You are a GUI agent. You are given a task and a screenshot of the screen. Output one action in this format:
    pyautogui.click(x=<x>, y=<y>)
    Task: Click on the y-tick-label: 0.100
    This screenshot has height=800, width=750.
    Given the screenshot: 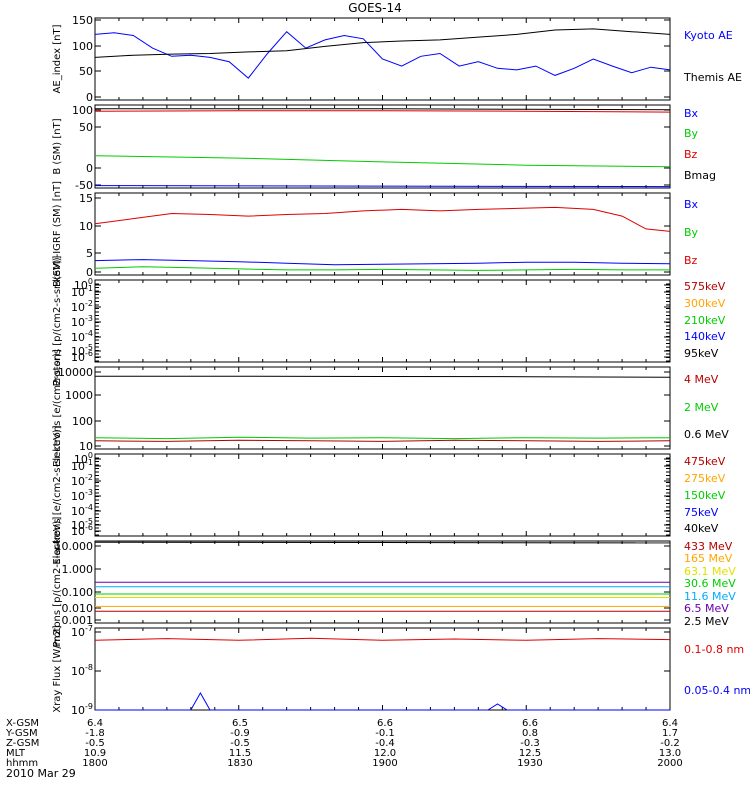 What is the action you would take?
    pyautogui.click(x=78, y=592)
    